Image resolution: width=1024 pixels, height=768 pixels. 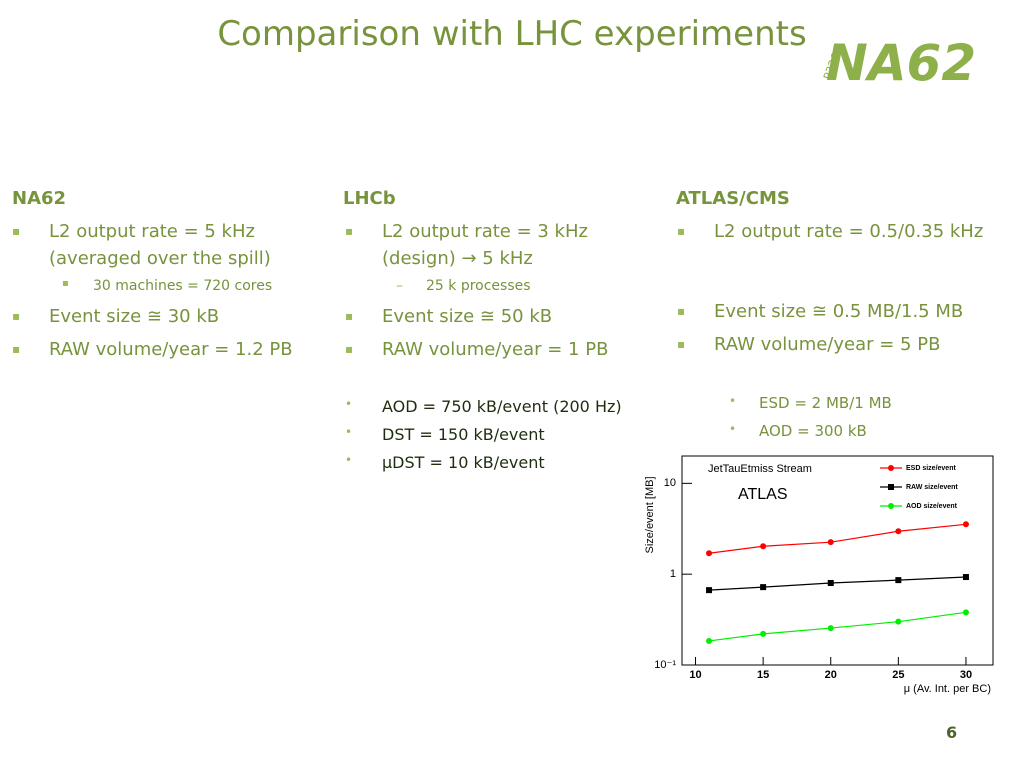 What do you see at coordinates (763, 675) in the screenshot?
I see `x-tick-label: 15` at bounding box center [763, 675].